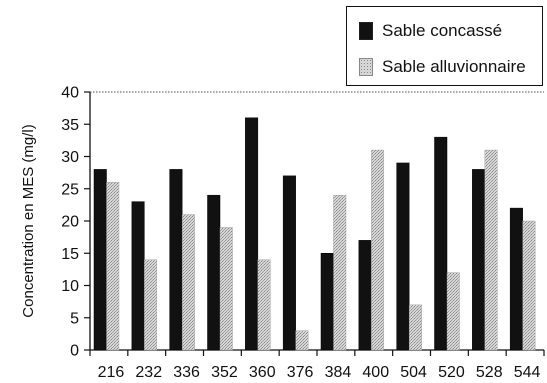  What do you see at coordinates (366, 31) in the screenshot?
I see `legend-swatch-sable-concasse` at bounding box center [366, 31].